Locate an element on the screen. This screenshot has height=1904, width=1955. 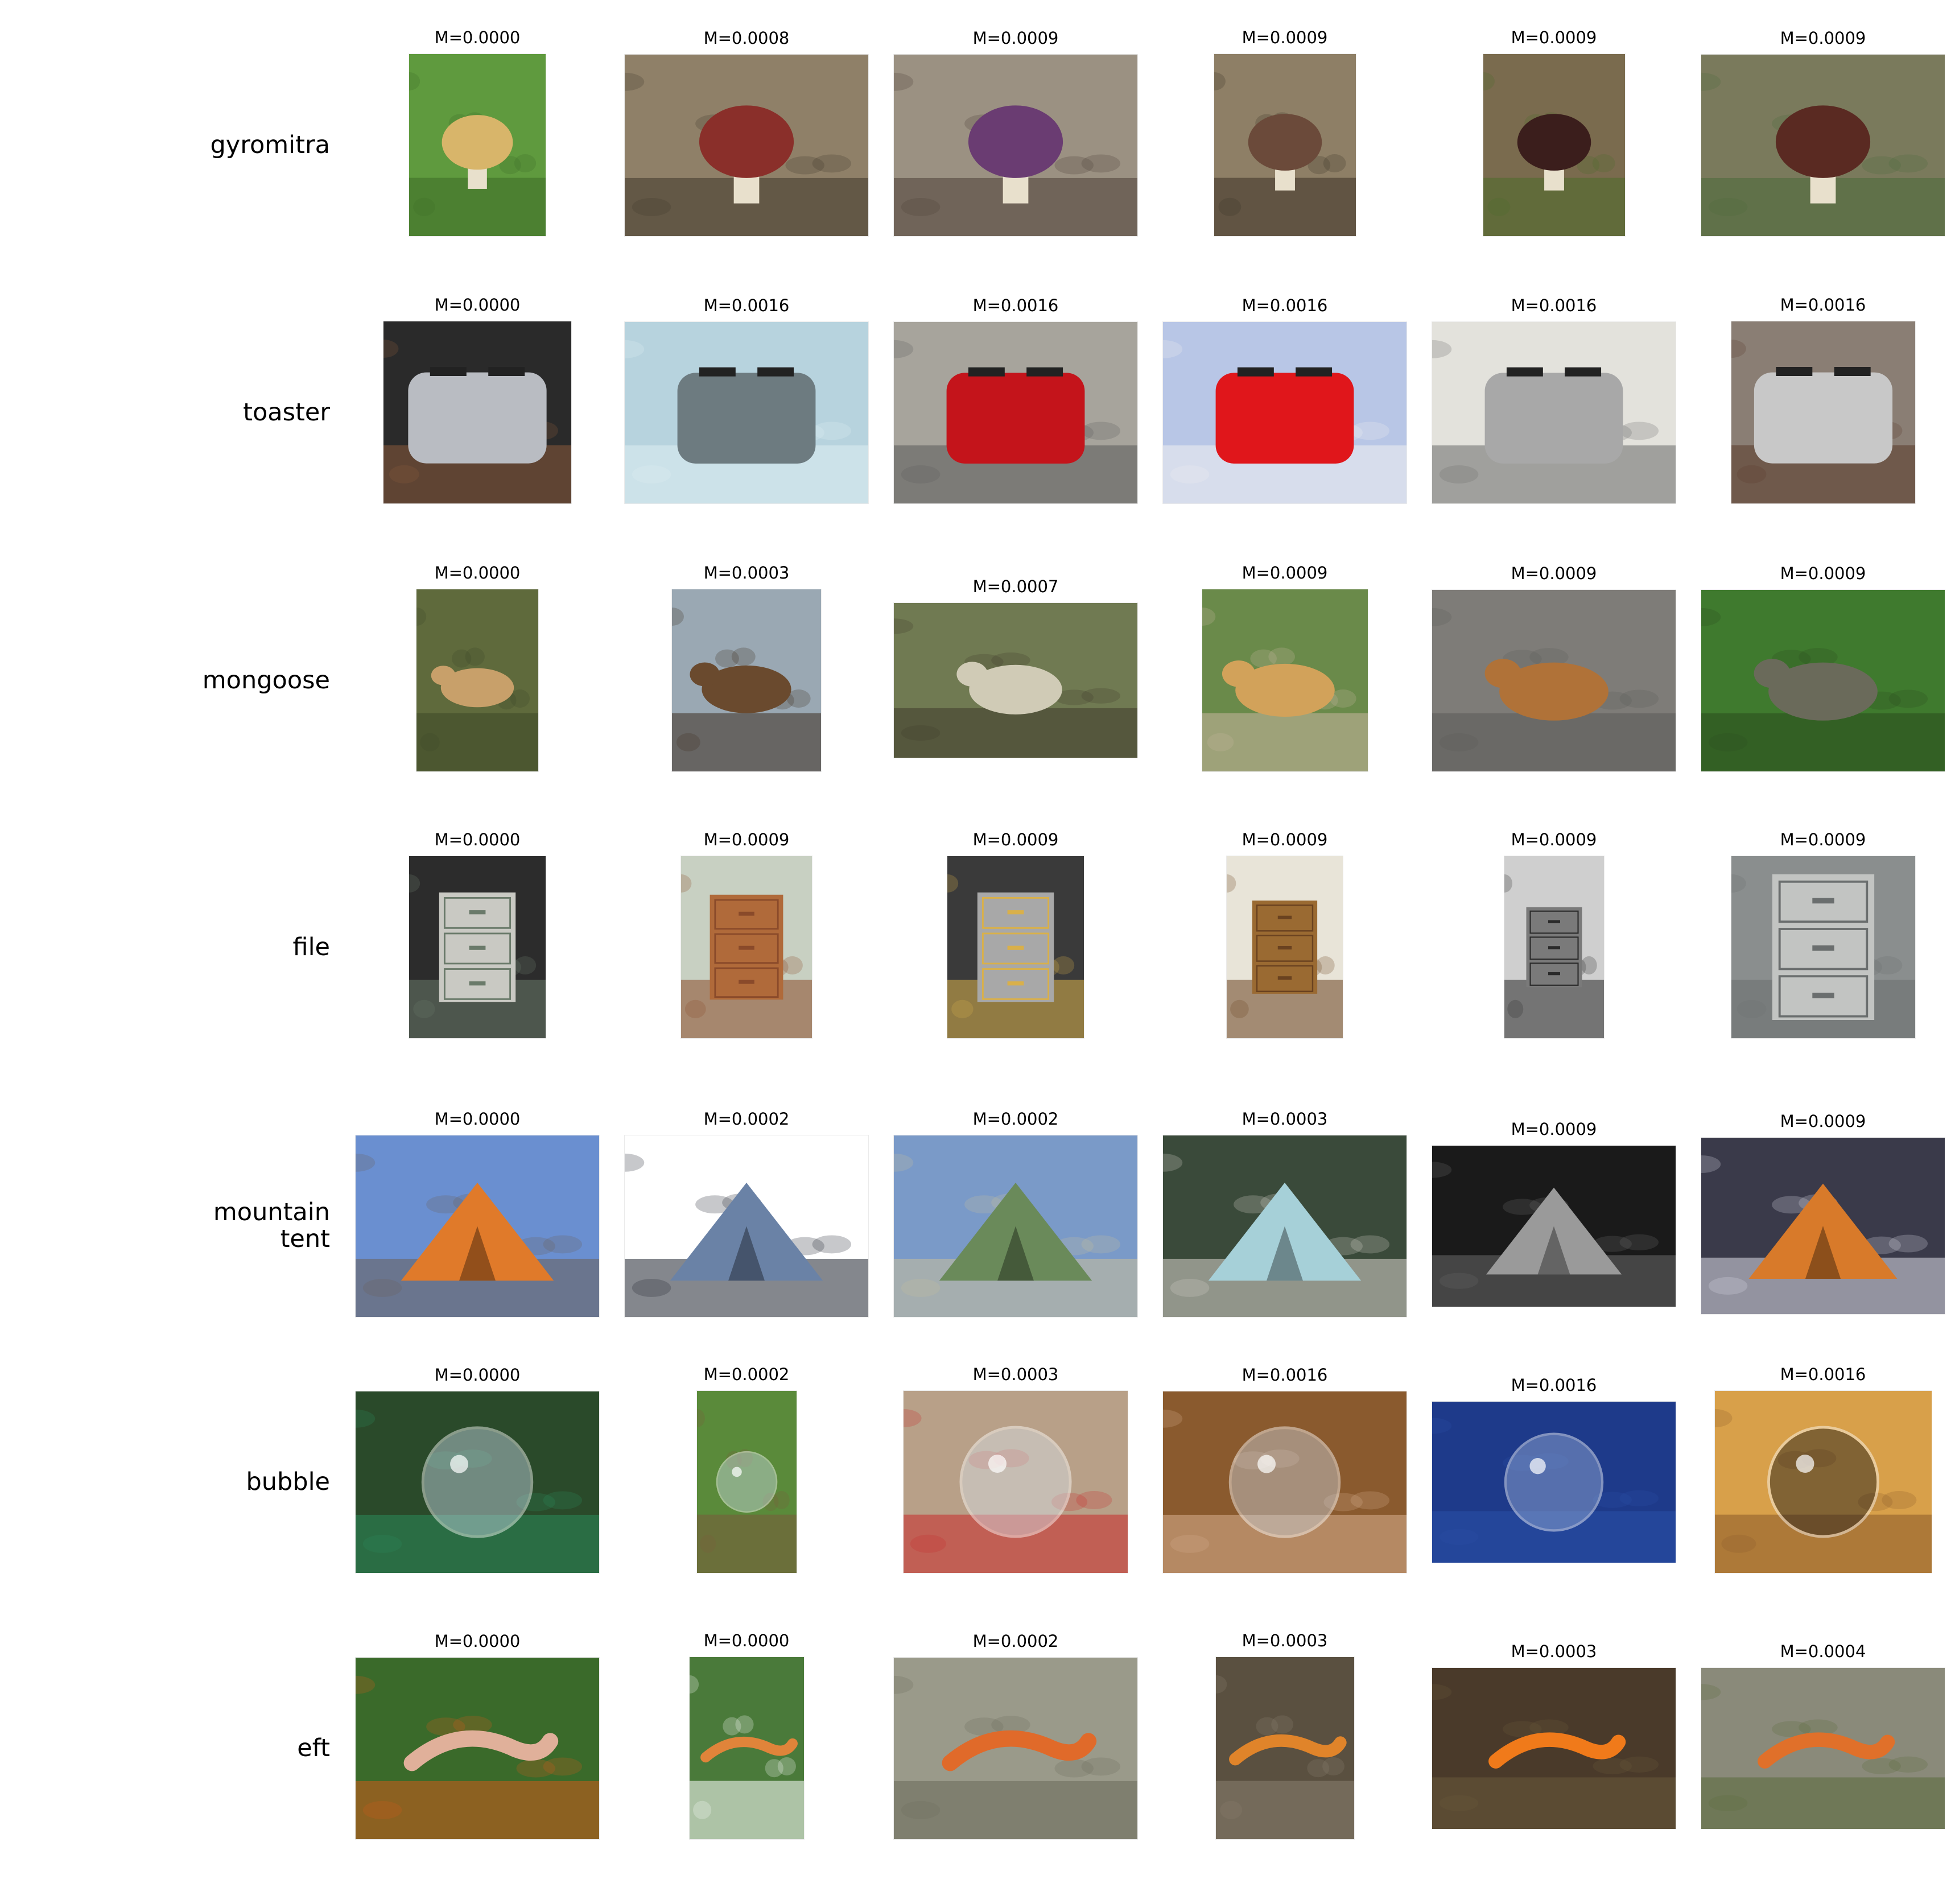
row-label: toaster is located at coordinates (286, 412).